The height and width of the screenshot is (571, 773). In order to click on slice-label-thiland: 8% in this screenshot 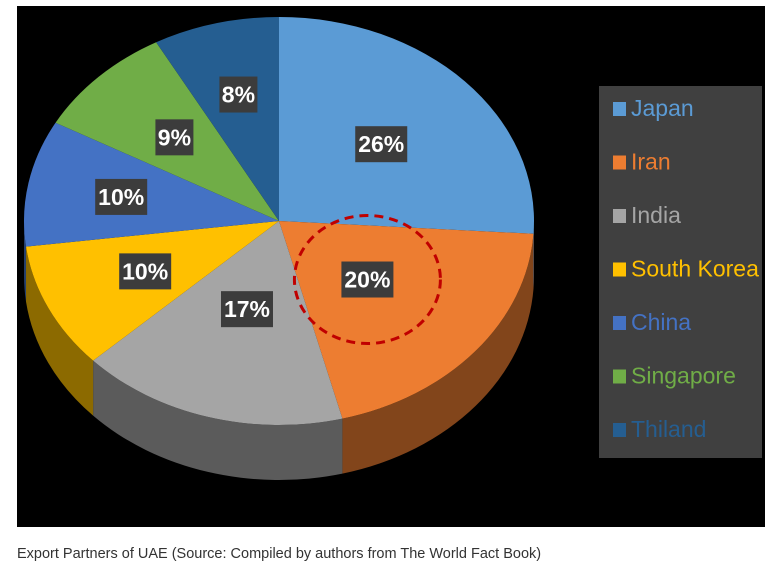, I will do `click(238, 94)`.